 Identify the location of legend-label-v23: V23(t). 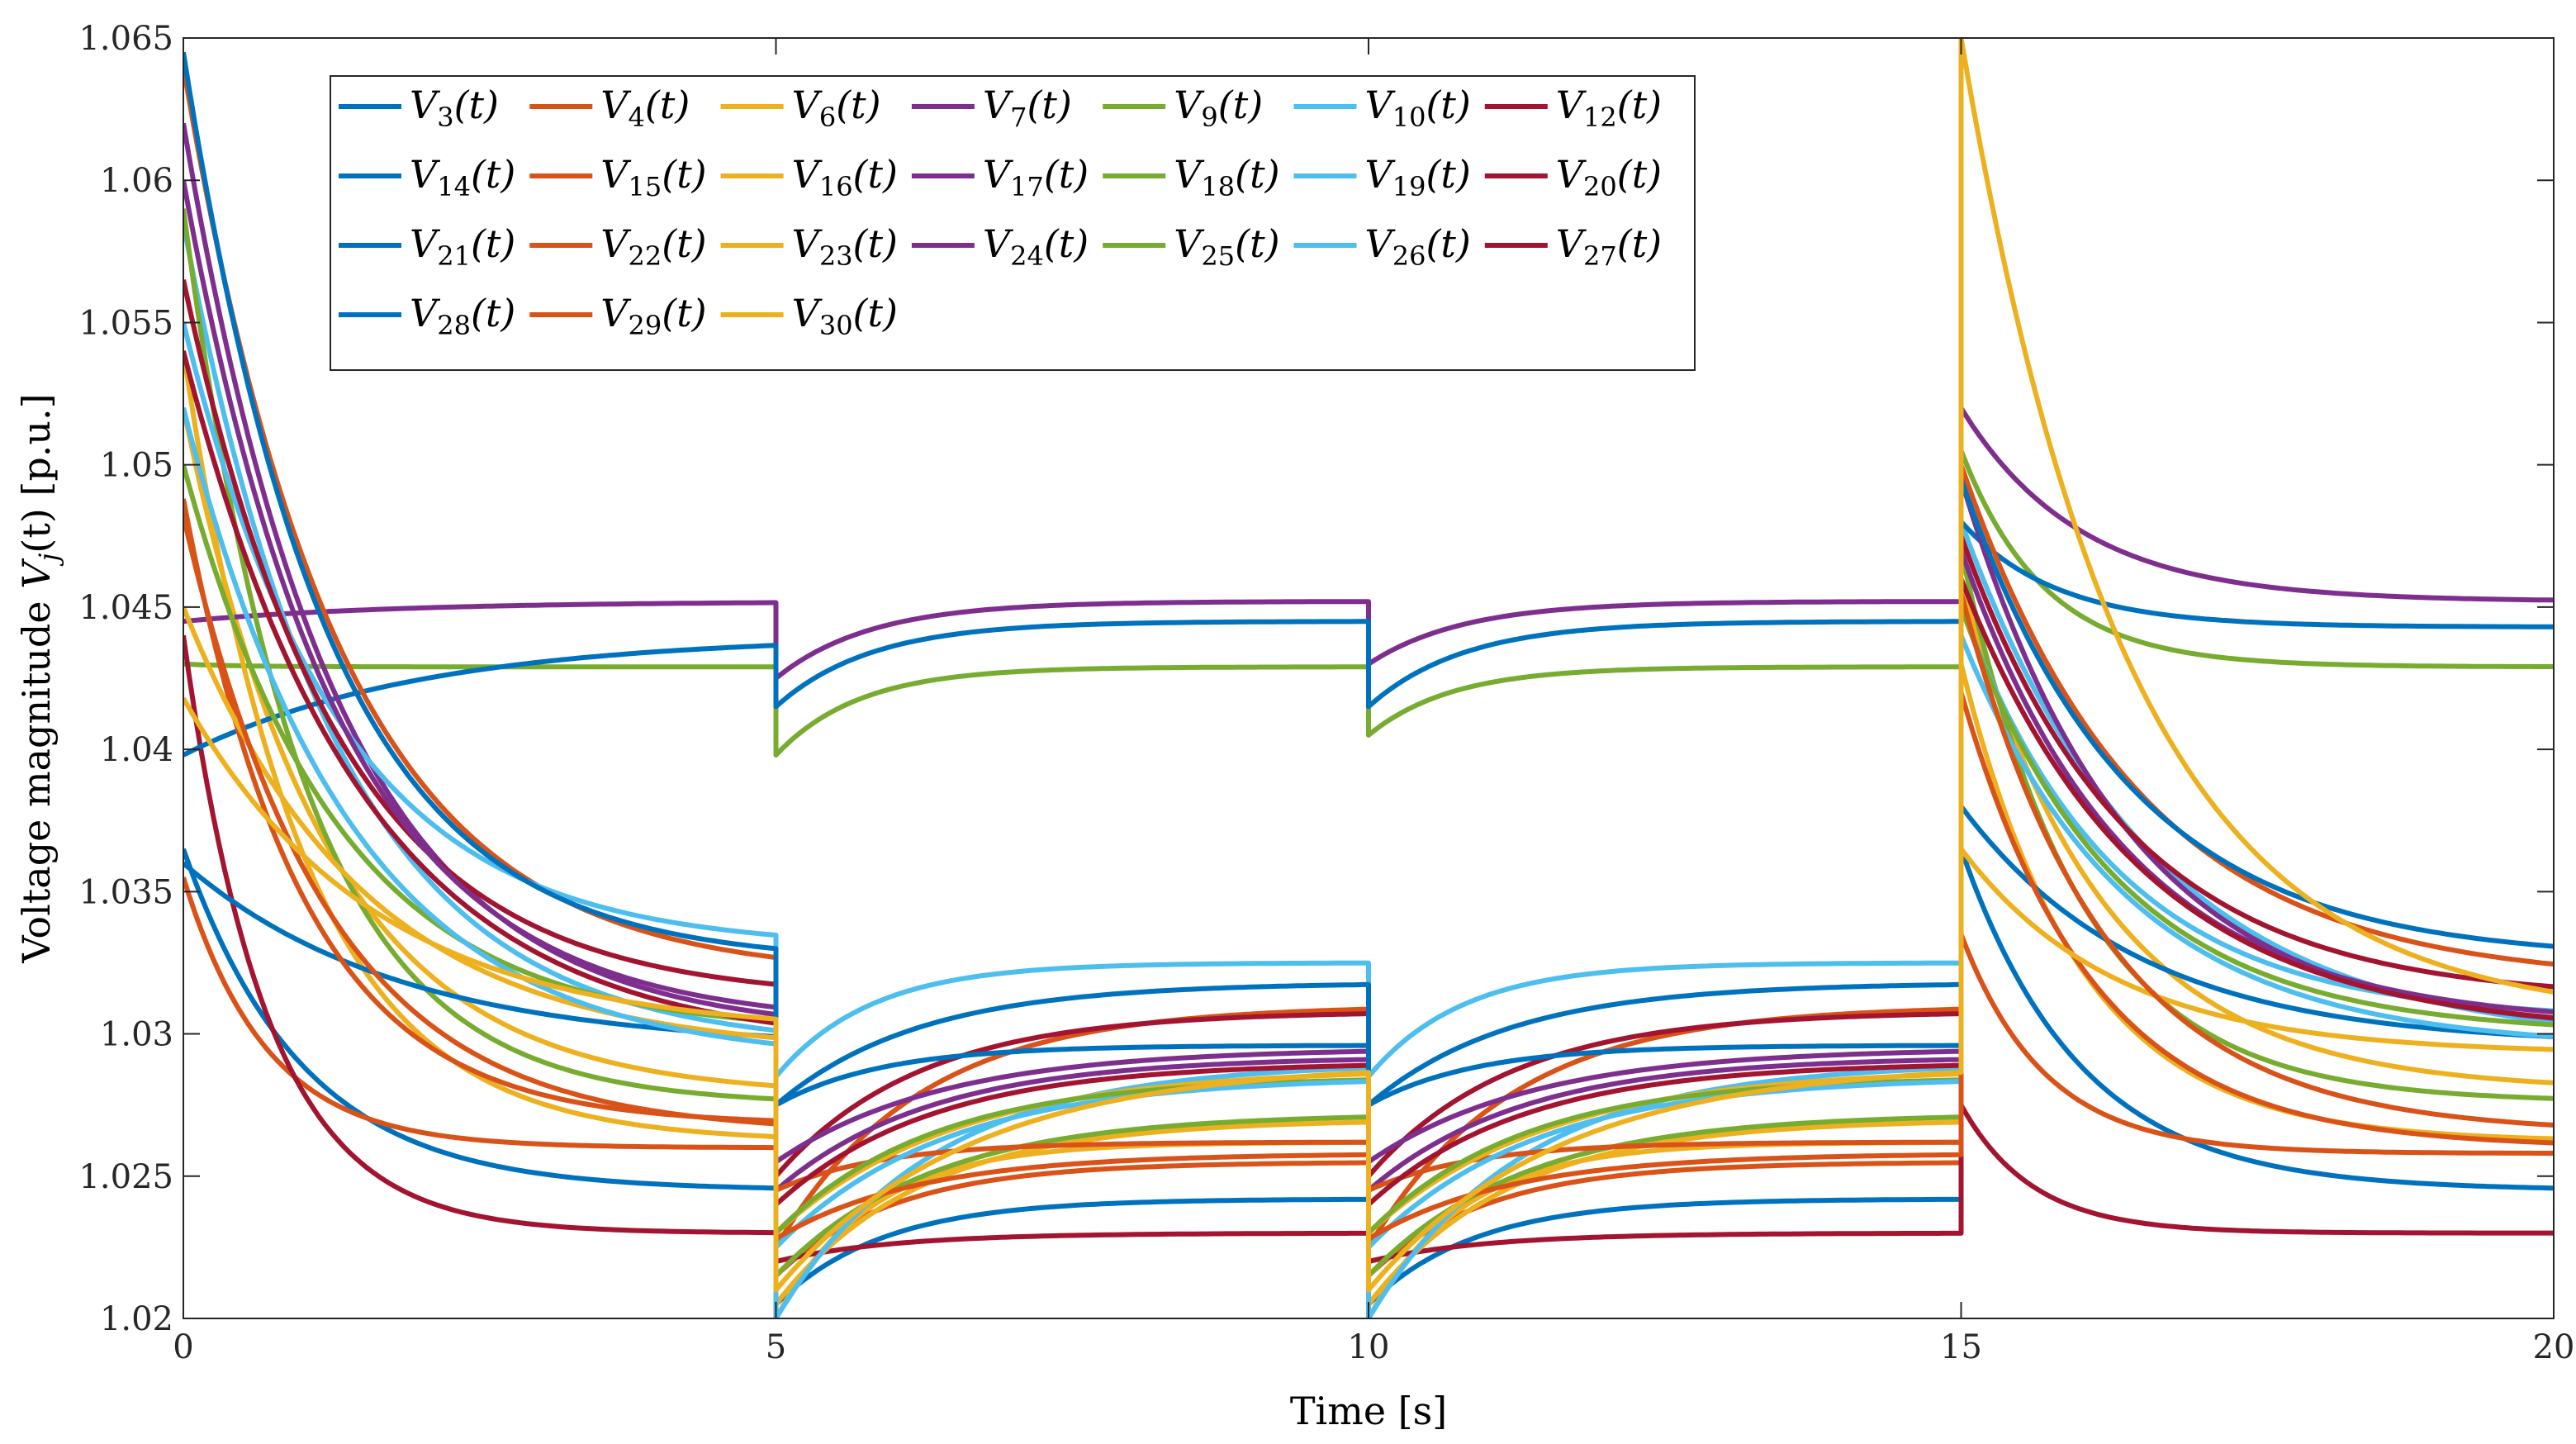
(845, 246).